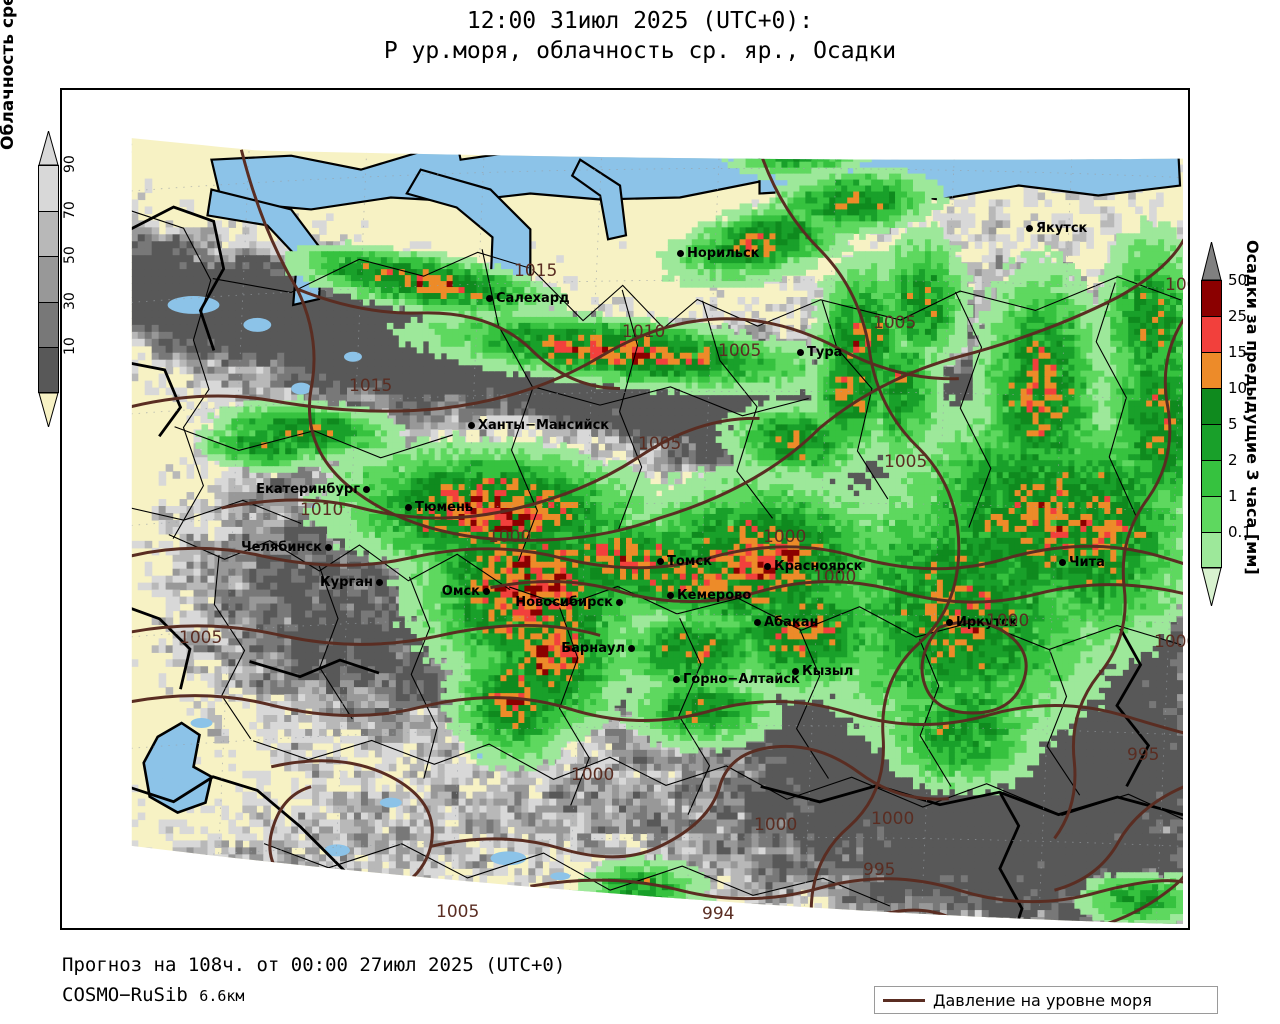 The image size is (1280, 1024). I want to click on city-label: Норильск, so click(718, 253).